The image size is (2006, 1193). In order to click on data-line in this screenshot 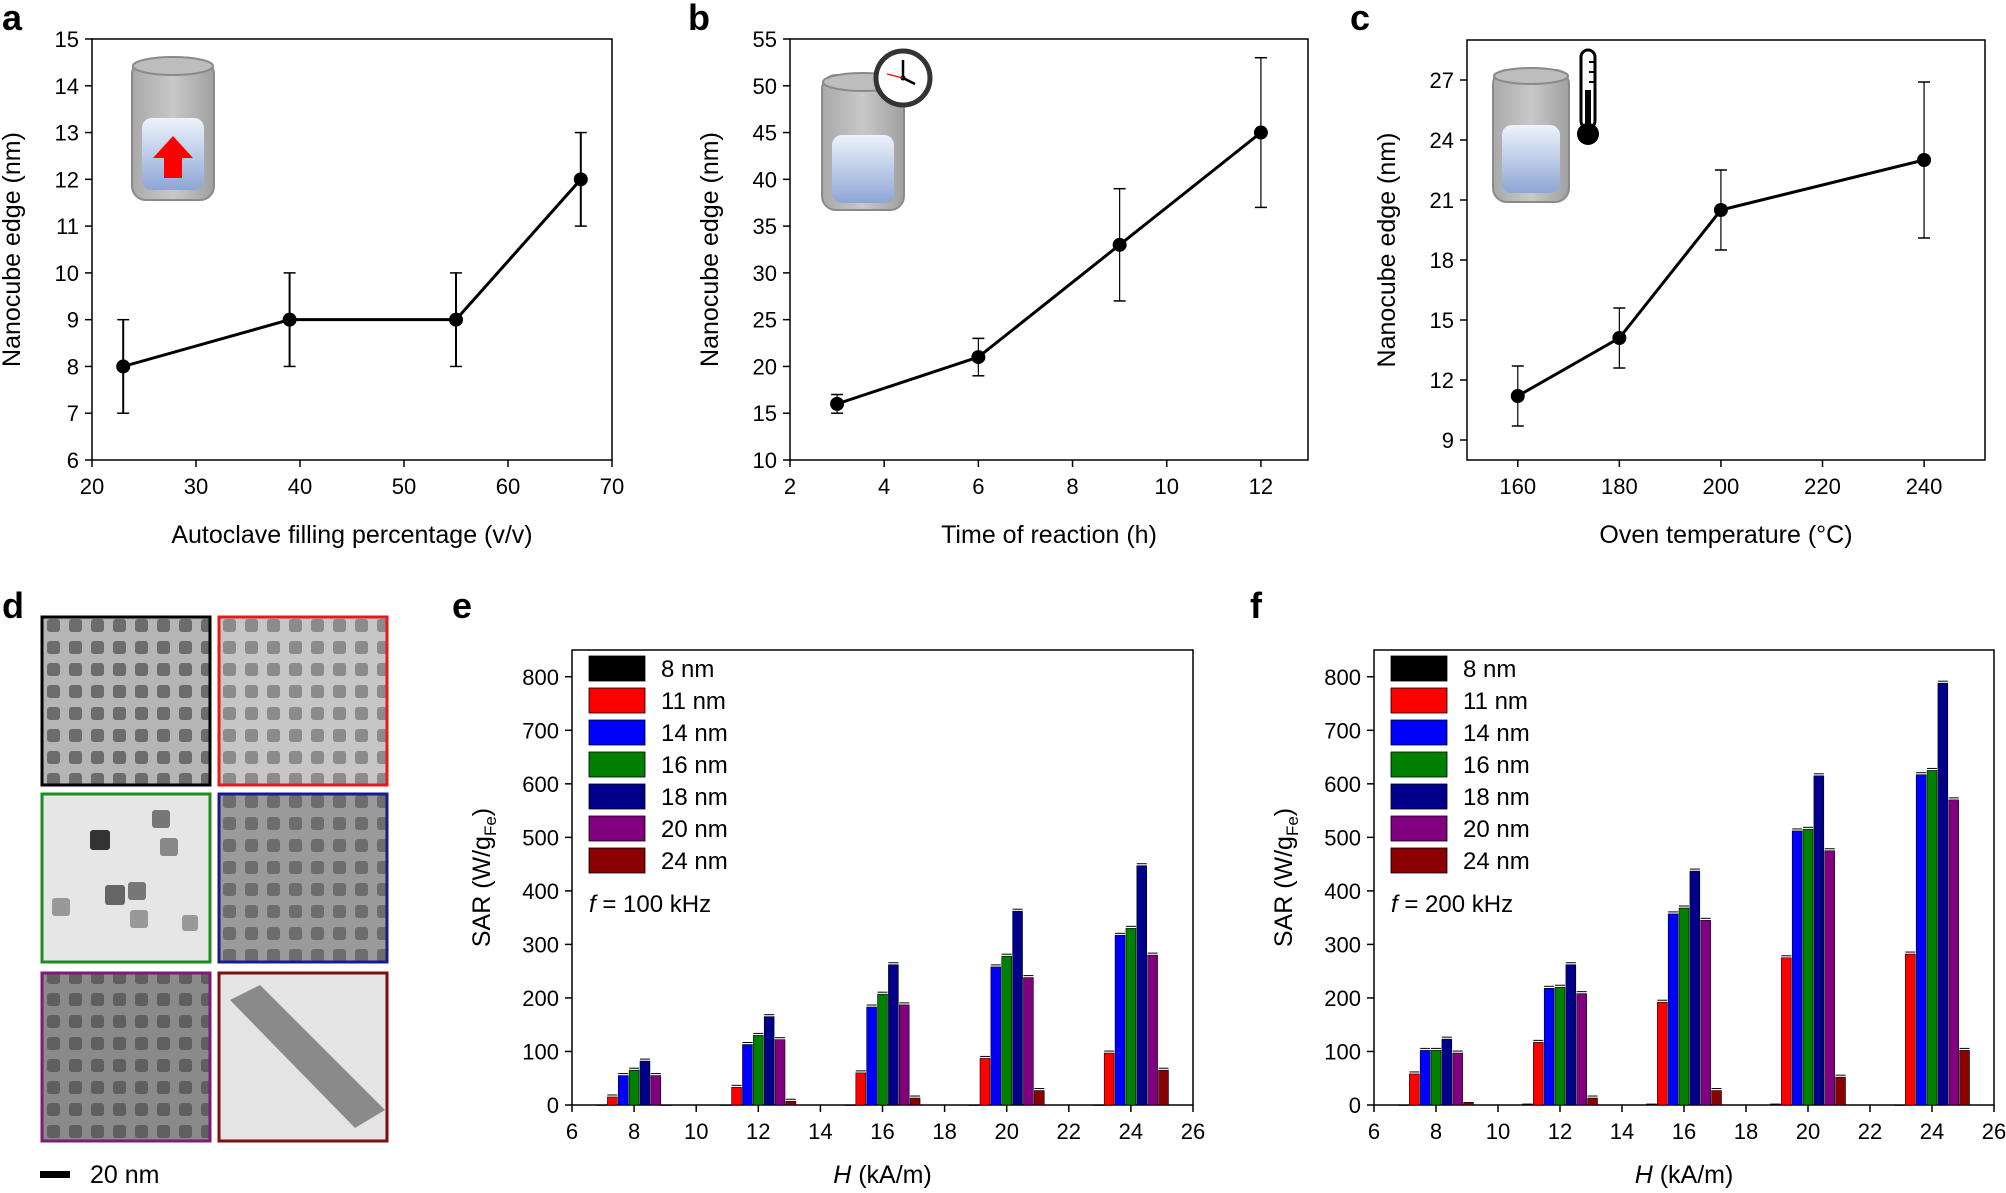, I will do `click(1721, 278)`.